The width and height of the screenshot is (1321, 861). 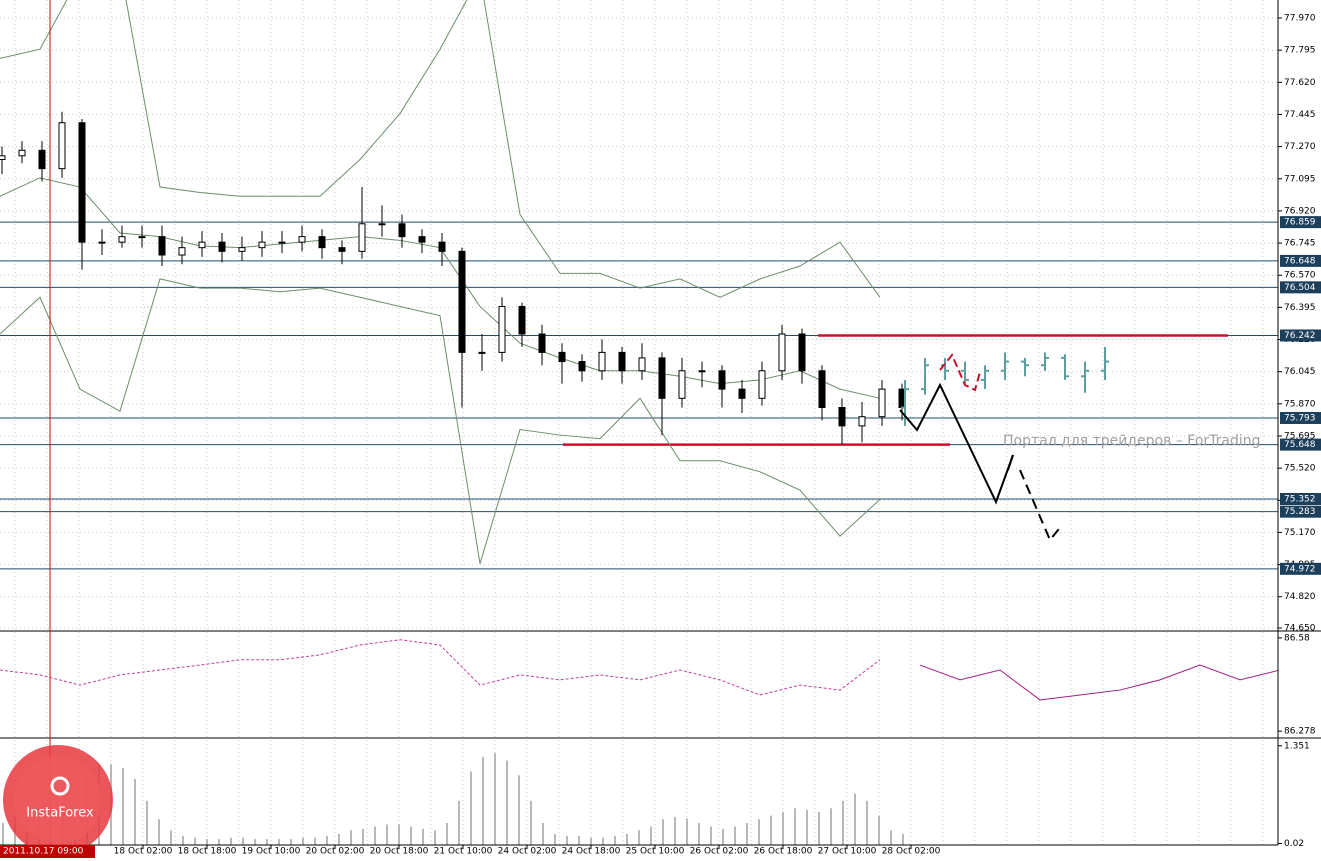 What do you see at coordinates (911, 852) in the screenshot?
I see `x-tick-label: 28 Oct 02:00` at bounding box center [911, 852].